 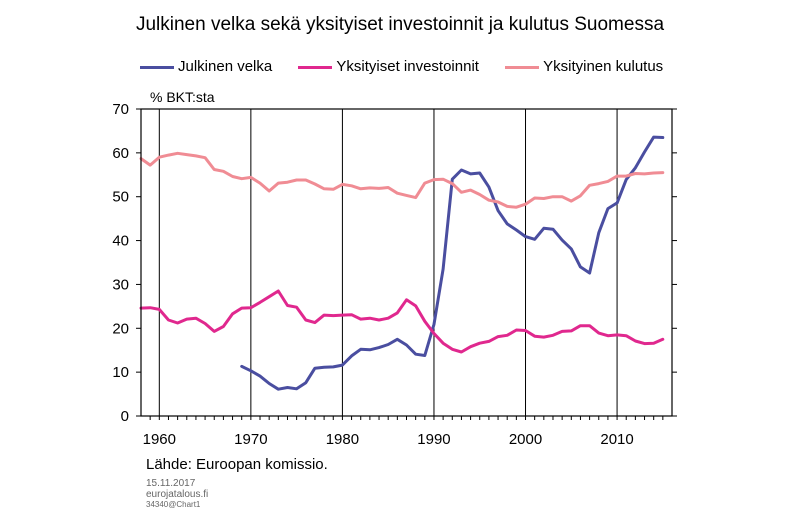 I want to click on y-tick-label: 20, so click(x=120, y=328).